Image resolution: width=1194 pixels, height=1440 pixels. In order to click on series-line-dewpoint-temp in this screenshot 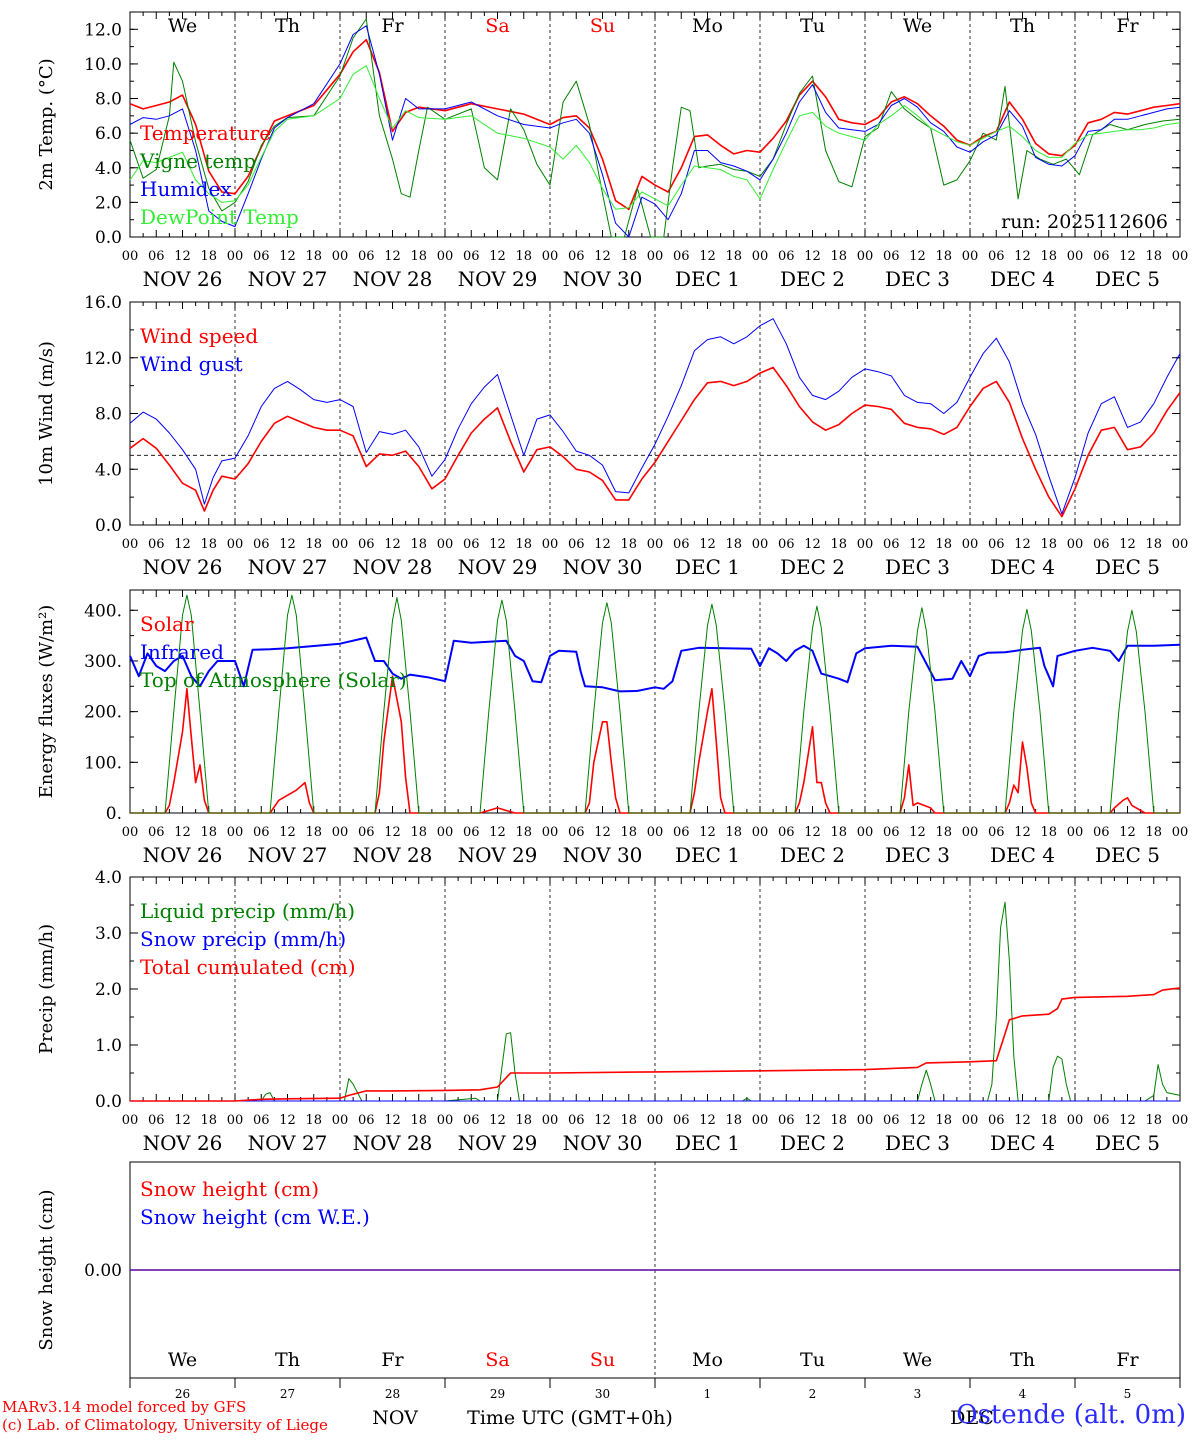, I will do `click(655, 137)`.